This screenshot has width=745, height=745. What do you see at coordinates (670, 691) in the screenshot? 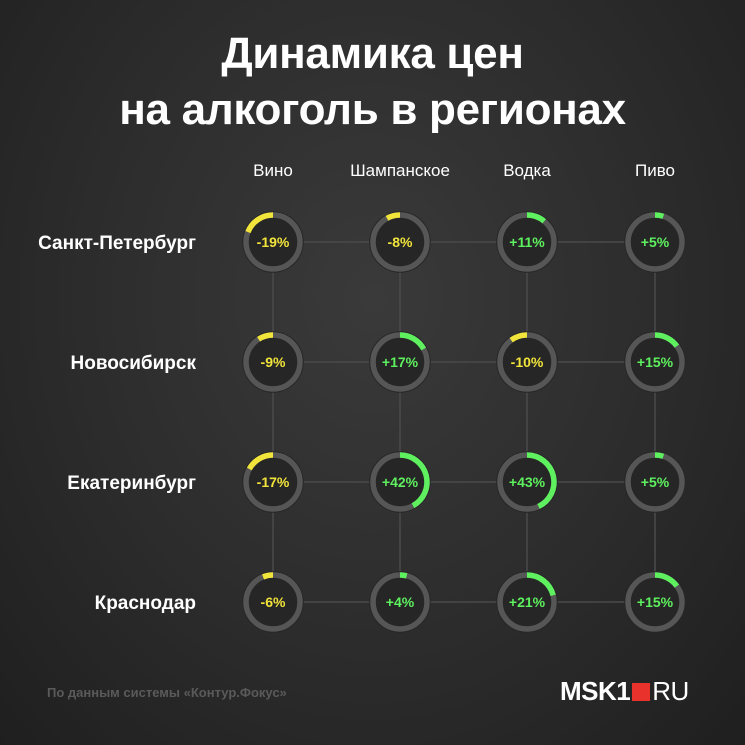
I see `logo-ru: RU` at bounding box center [670, 691].